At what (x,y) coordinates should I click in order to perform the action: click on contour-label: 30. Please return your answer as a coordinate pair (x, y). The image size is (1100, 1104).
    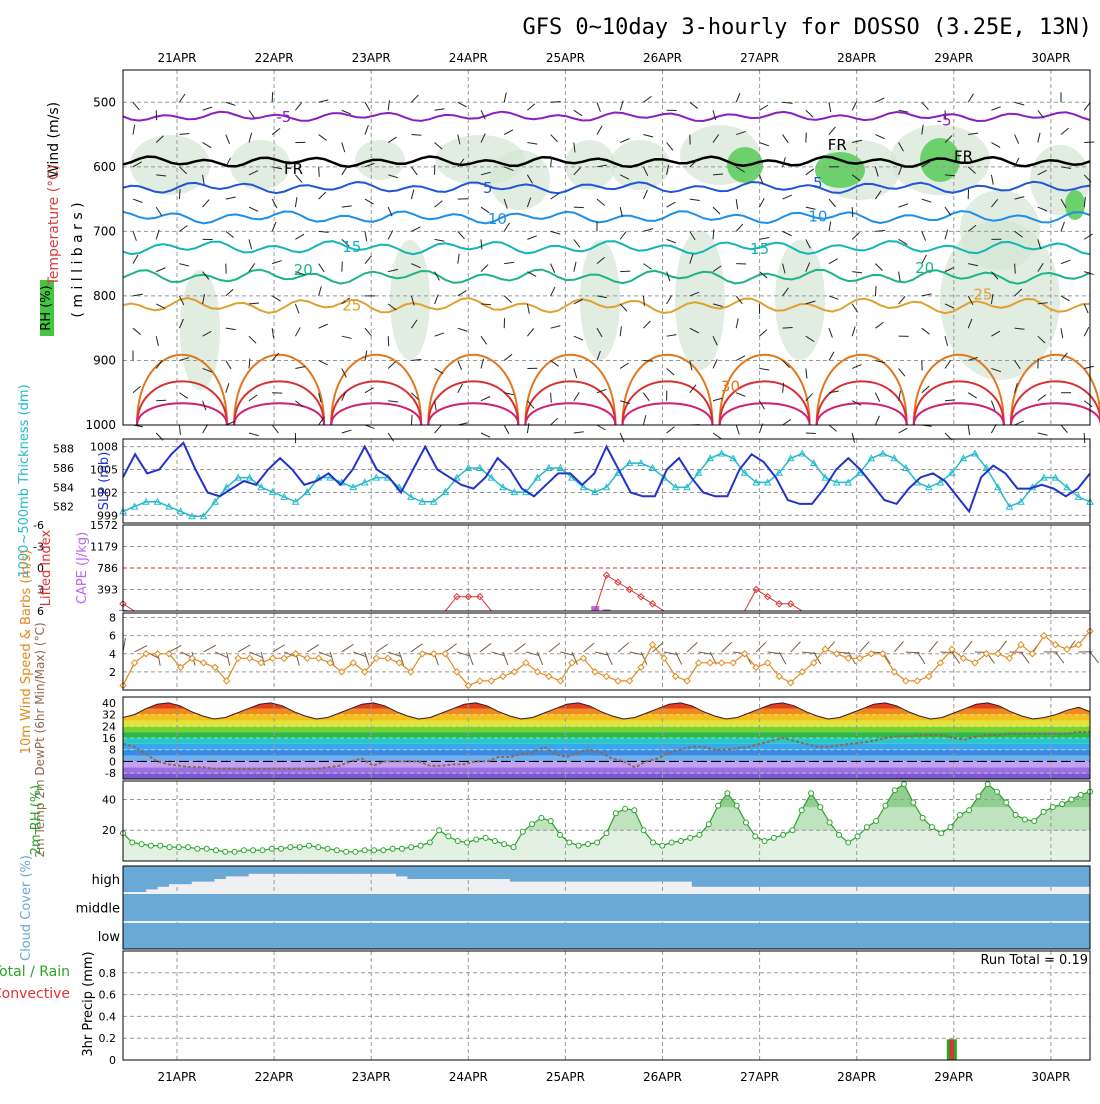
    Looking at the image, I should click on (730, 386).